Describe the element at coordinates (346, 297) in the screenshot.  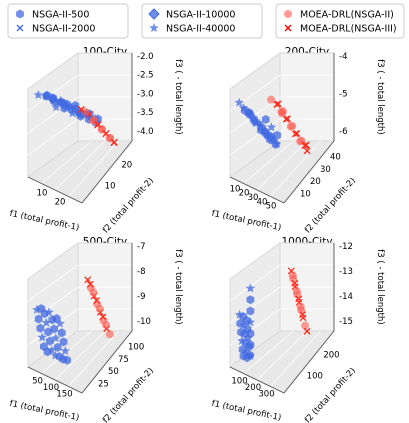
I see `z-tick-label: -14` at that location.